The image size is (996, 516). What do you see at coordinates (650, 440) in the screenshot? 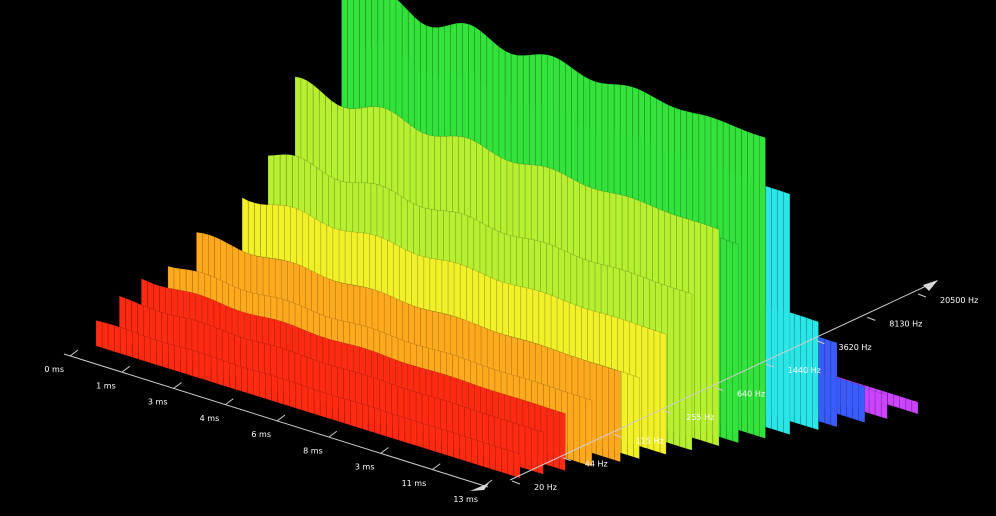
I see `frequency-axis-tick-label: 115 Hz` at bounding box center [650, 440].